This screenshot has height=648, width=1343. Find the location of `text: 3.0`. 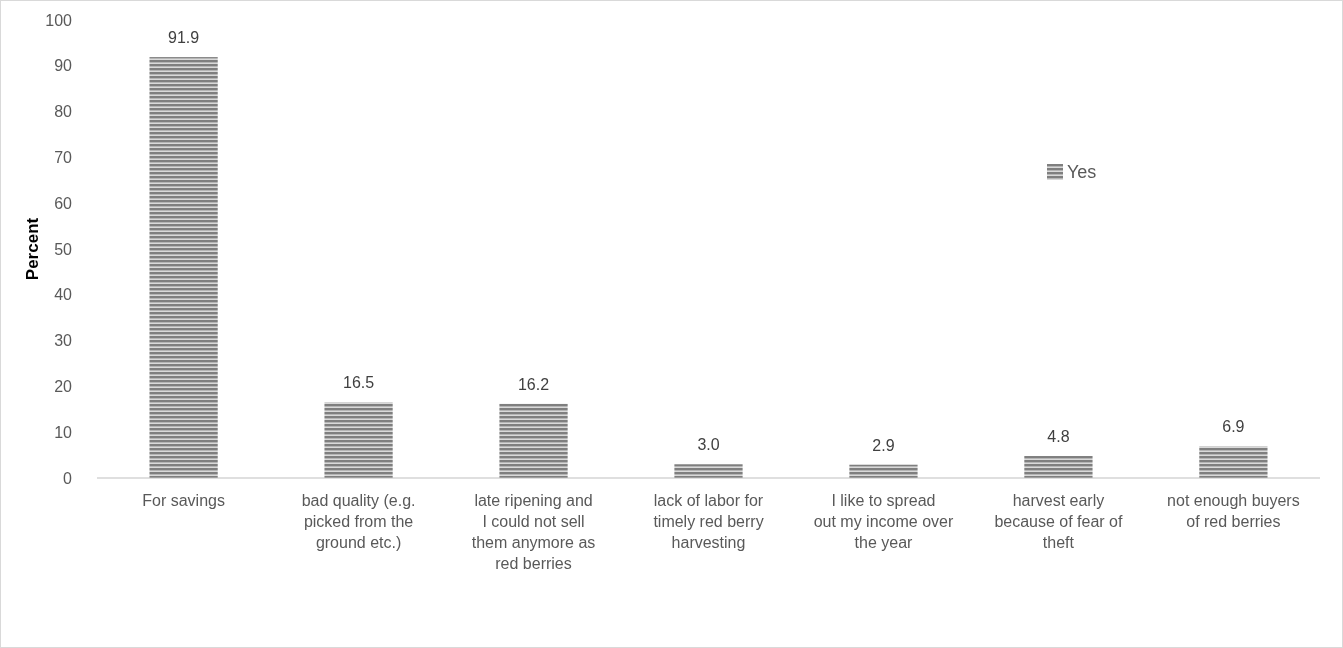

text: 3.0 is located at coordinates (708, 445).